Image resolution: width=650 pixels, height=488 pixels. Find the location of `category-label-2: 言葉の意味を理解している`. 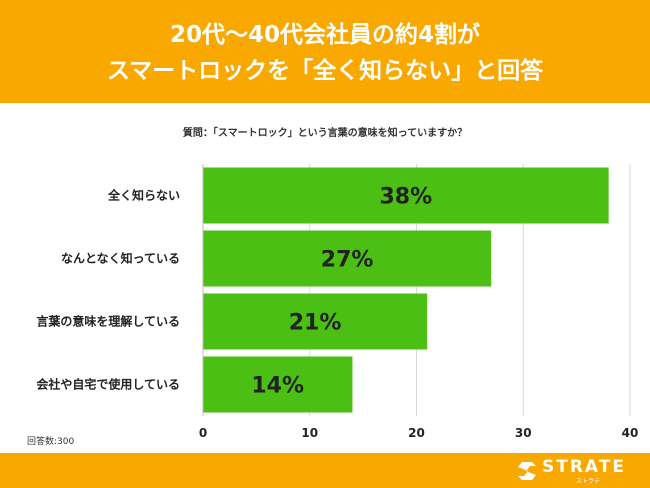

category-label-2: 言葉の意味を理解している is located at coordinates (108, 321).